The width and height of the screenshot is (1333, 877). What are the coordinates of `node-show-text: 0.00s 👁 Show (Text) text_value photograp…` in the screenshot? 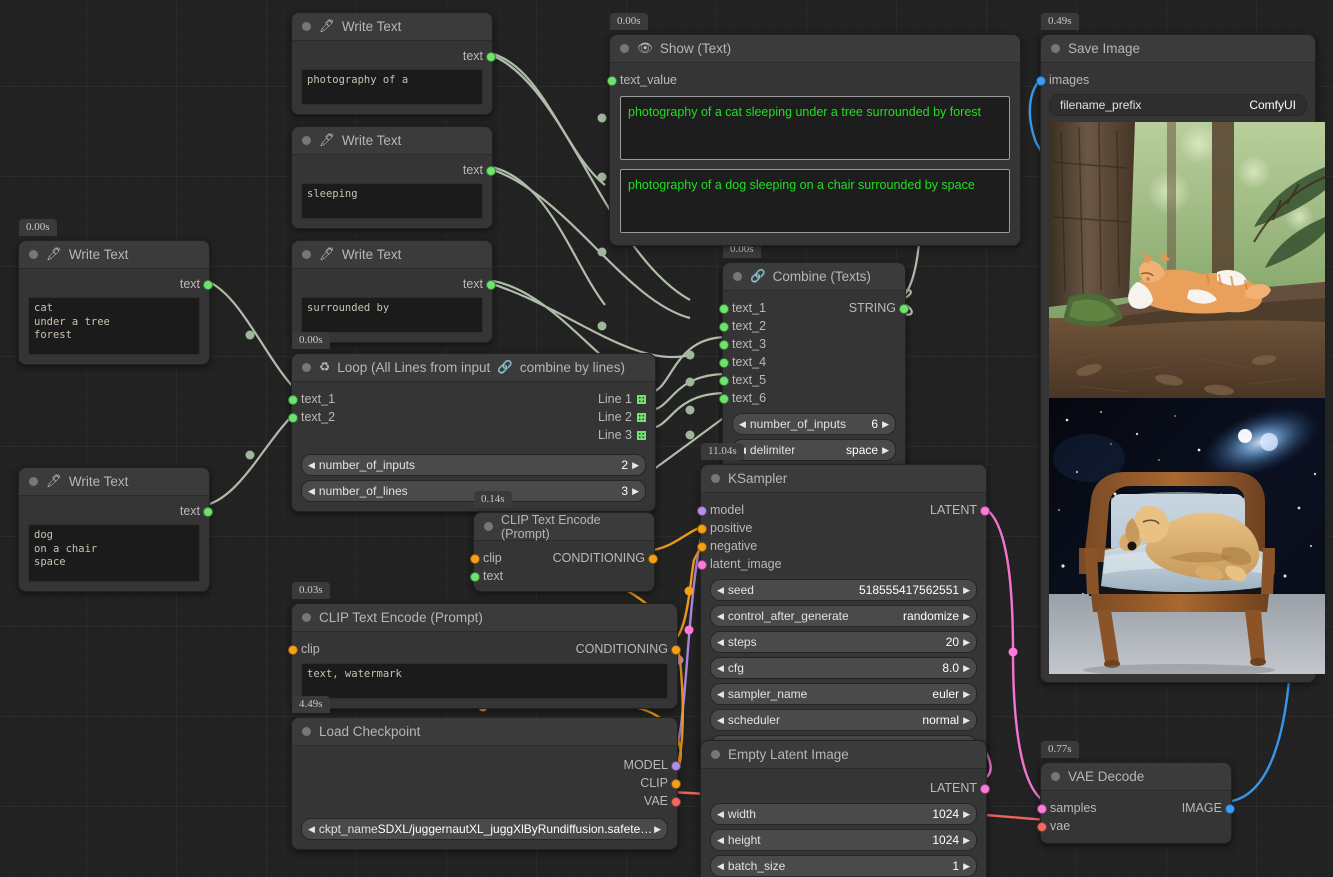 It's located at (814, 129).